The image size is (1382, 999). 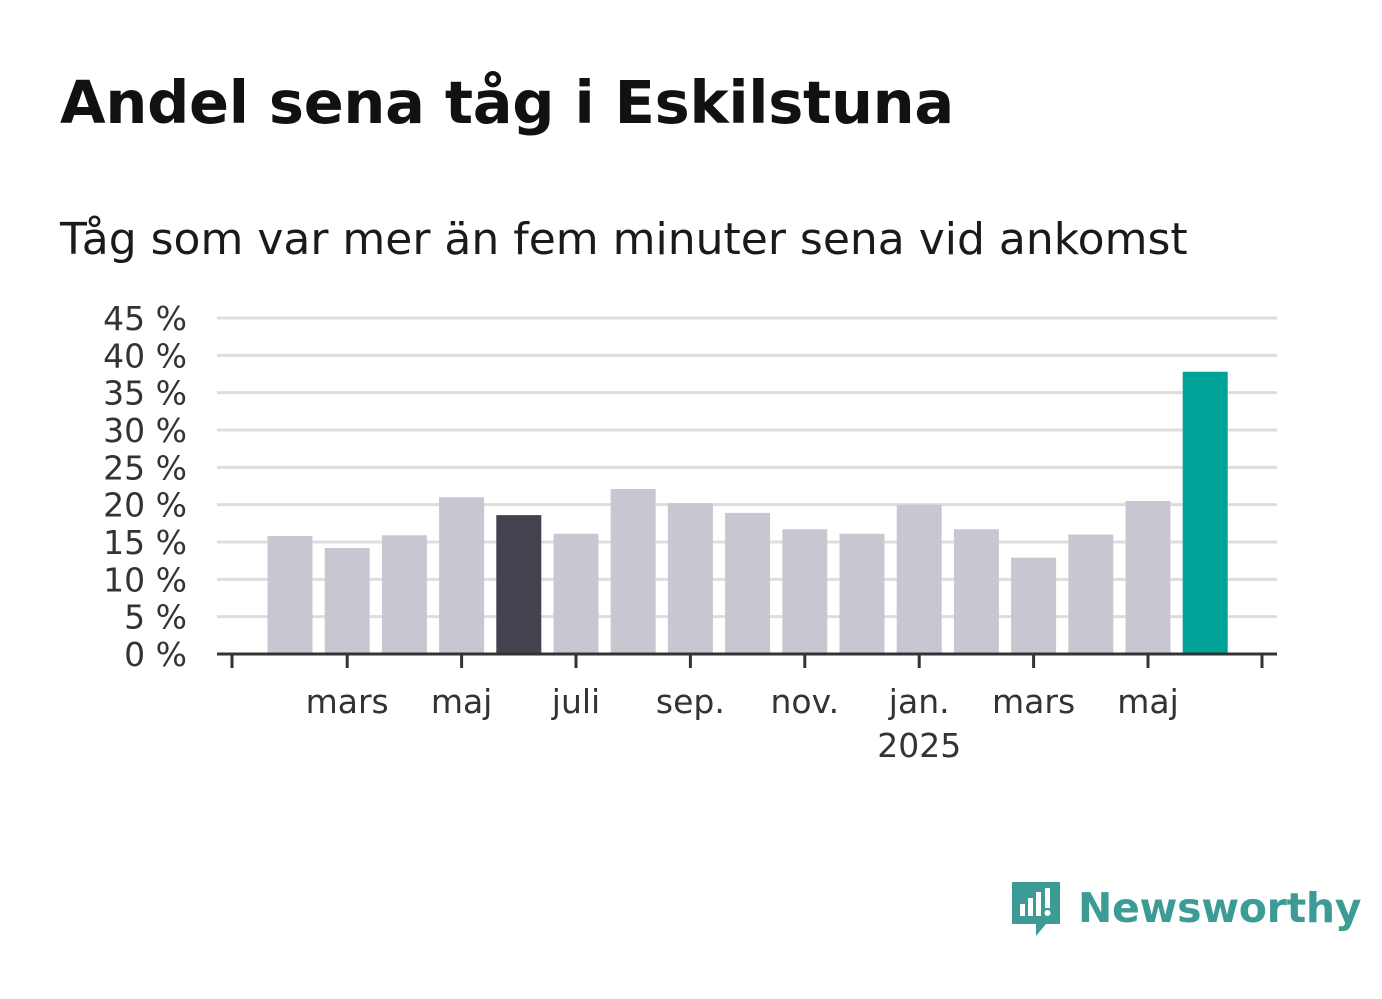 What do you see at coordinates (145, 393) in the screenshot?
I see `y-tick-label: 35 %` at bounding box center [145, 393].